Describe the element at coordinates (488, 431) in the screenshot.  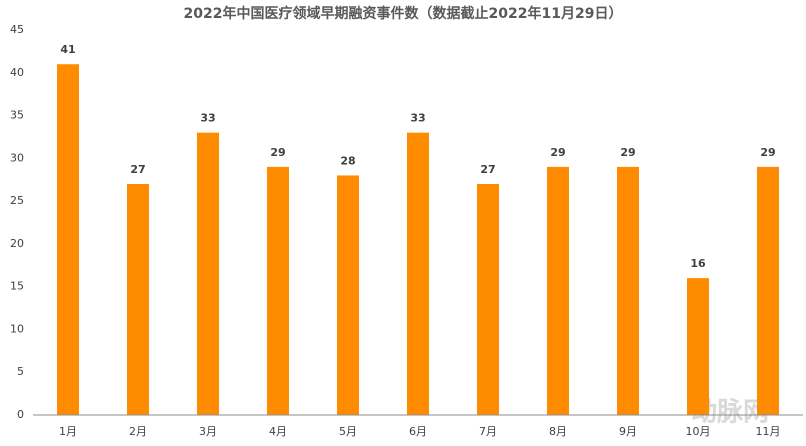
I see `x-tick-label: 7月` at that location.